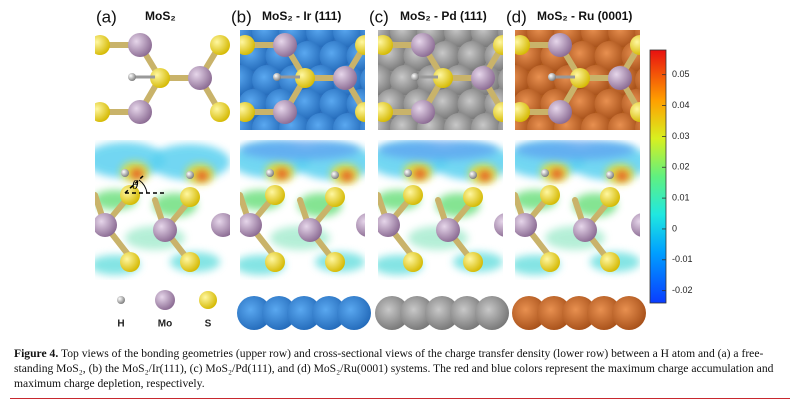 The width and height of the screenshot is (800, 405). I want to click on panel-title: MoS₂ - Ru (0001), so click(584, 16).